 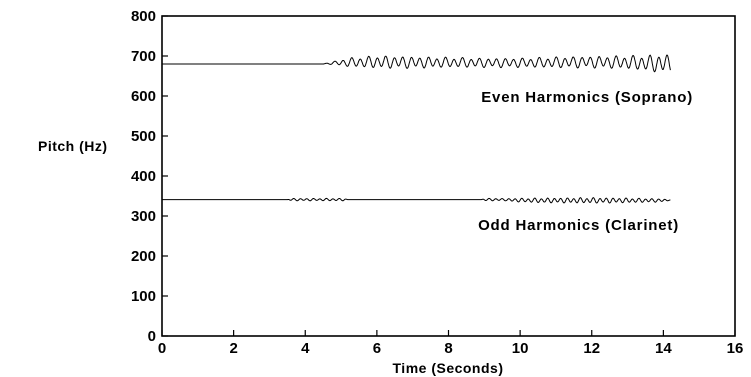 I want to click on y-axis-title: Pitch (Hz), so click(x=73, y=146).